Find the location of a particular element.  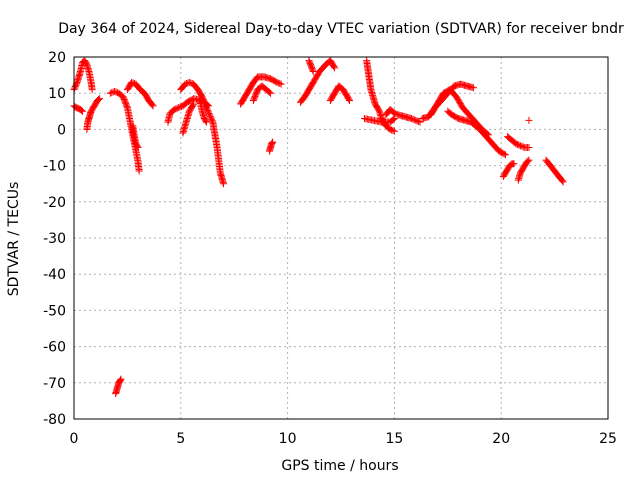

y-tick-label: -20 is located at coordinates (54, 203).